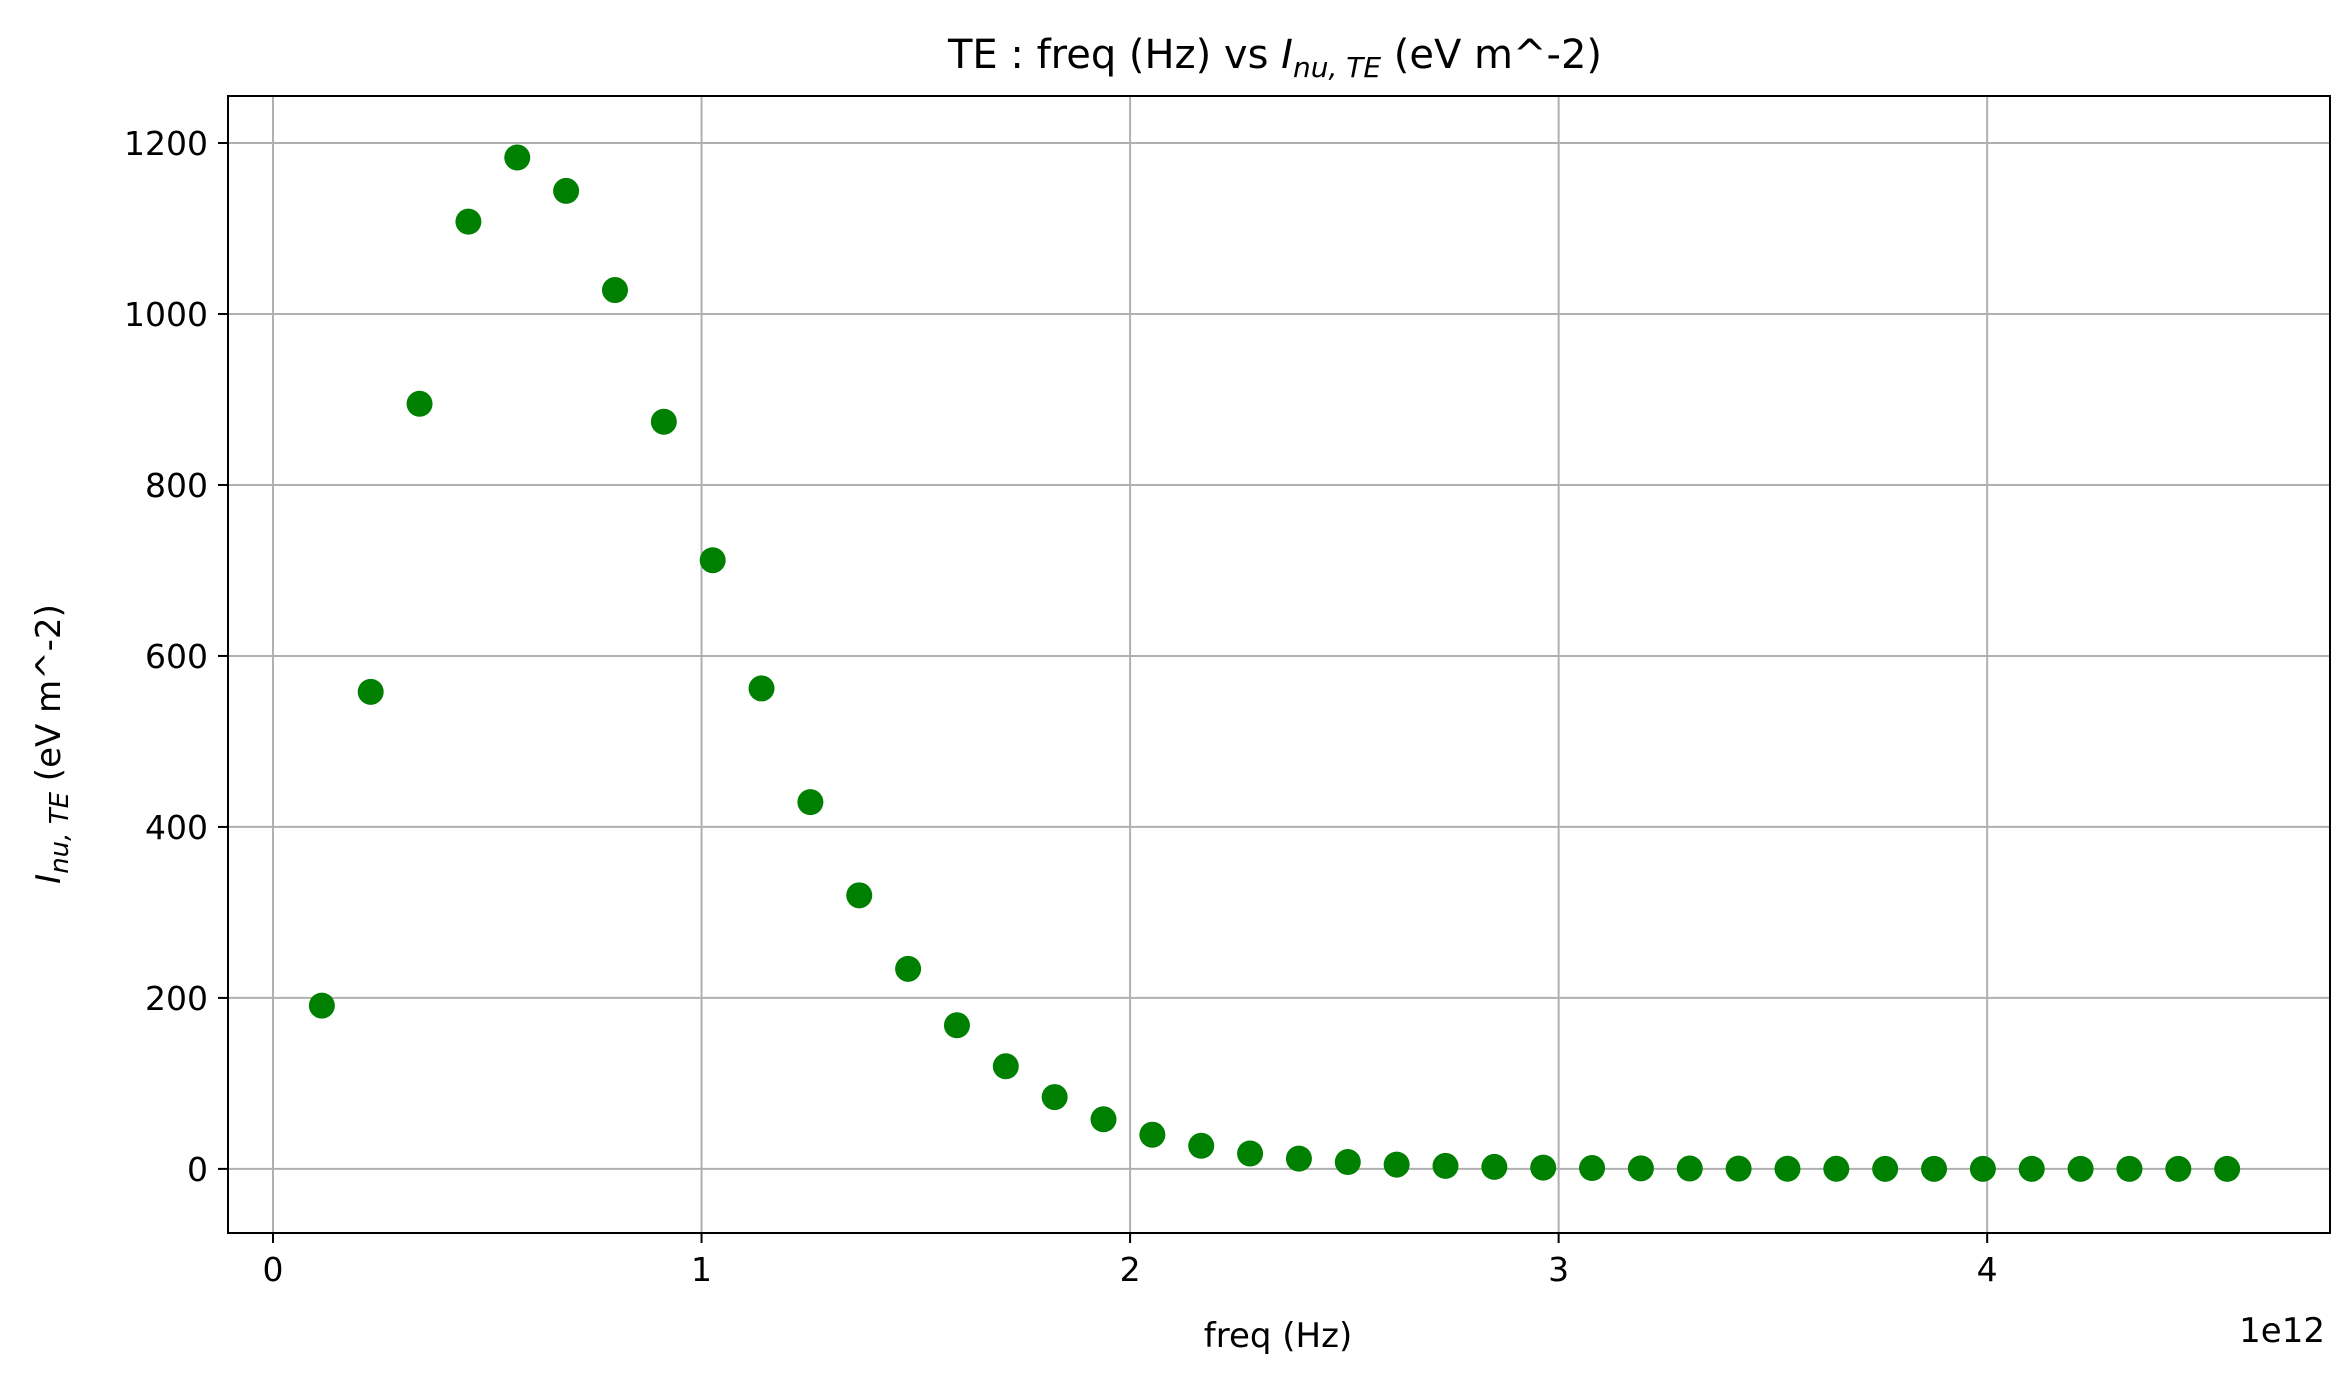 Image resolution: width=2351 pixels, height=1383 pixels. I want to click on y-tick-label: 400, so click(176, 827).